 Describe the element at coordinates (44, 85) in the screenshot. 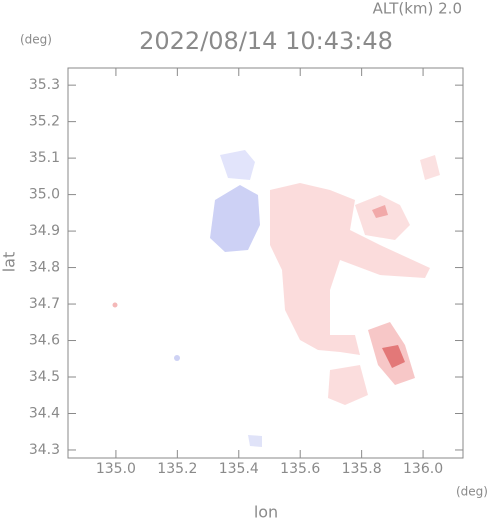

I see `y-tick-label: 35.3` at that location.